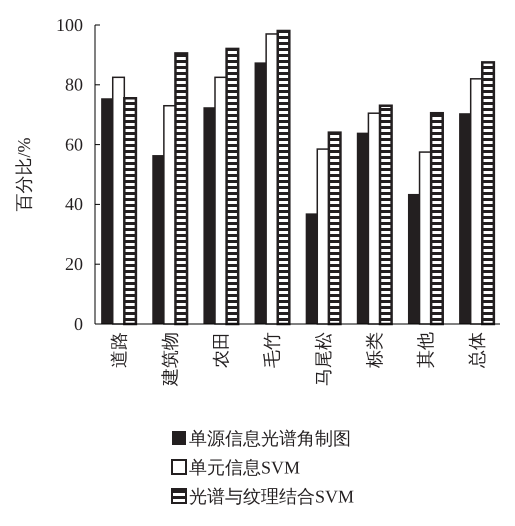 The height and width of the screenshot is (526, 515). I want to click on y-tick-label: 60, so click(74, 144).